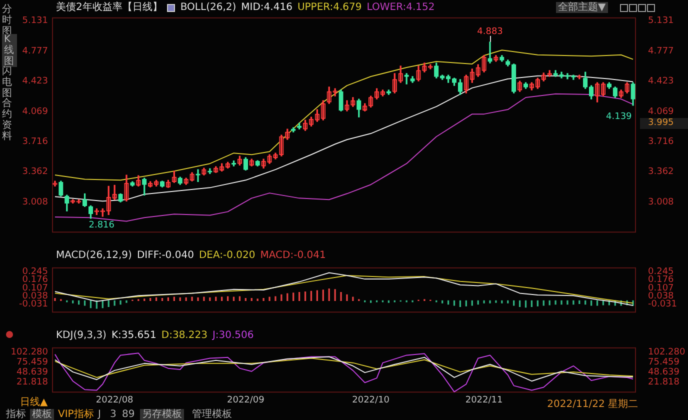  Describe the element at coordinates (32, 363) in the screenshot. I see `y-tick-label: 75.459` at that location.